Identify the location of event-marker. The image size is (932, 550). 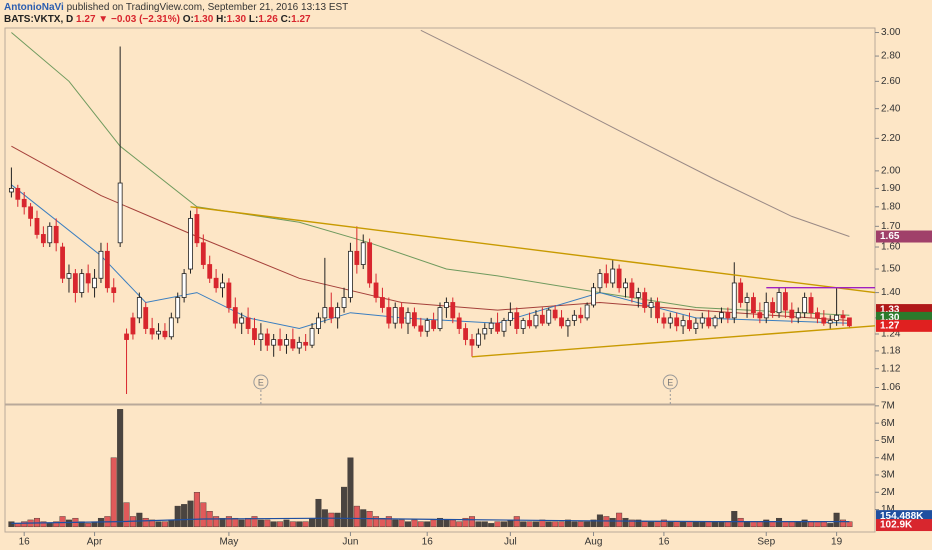
(670, 382).